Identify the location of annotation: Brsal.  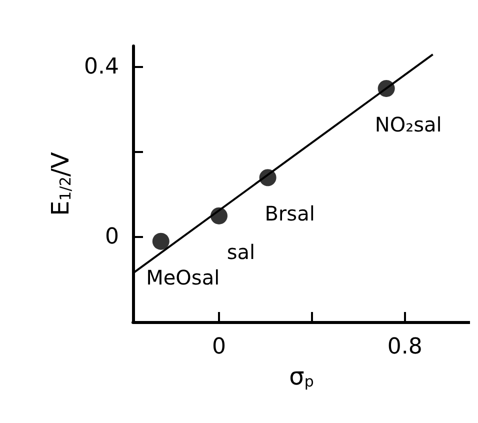
(289, 214).